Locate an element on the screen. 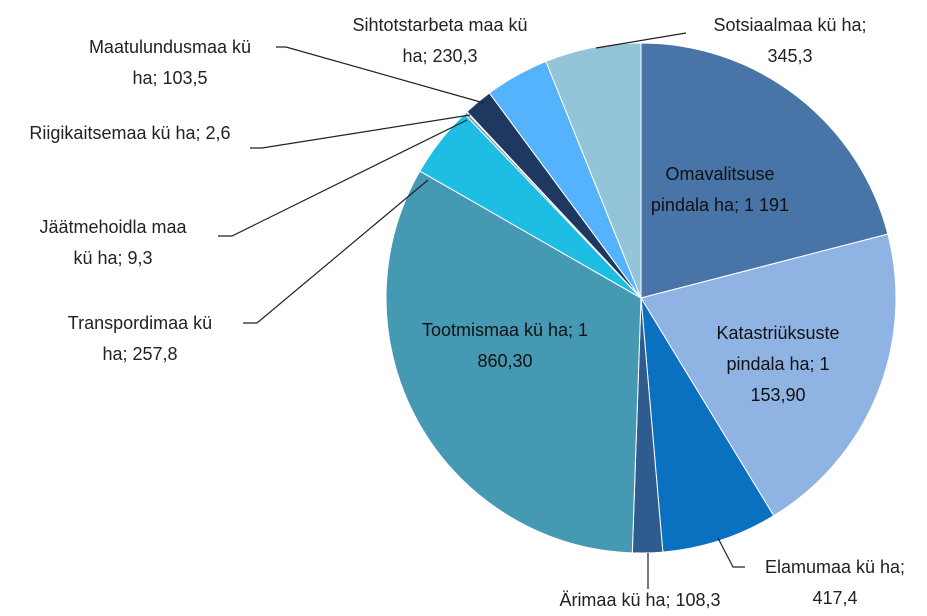  value-label: 103,5 is located at coordinates (185, 77).